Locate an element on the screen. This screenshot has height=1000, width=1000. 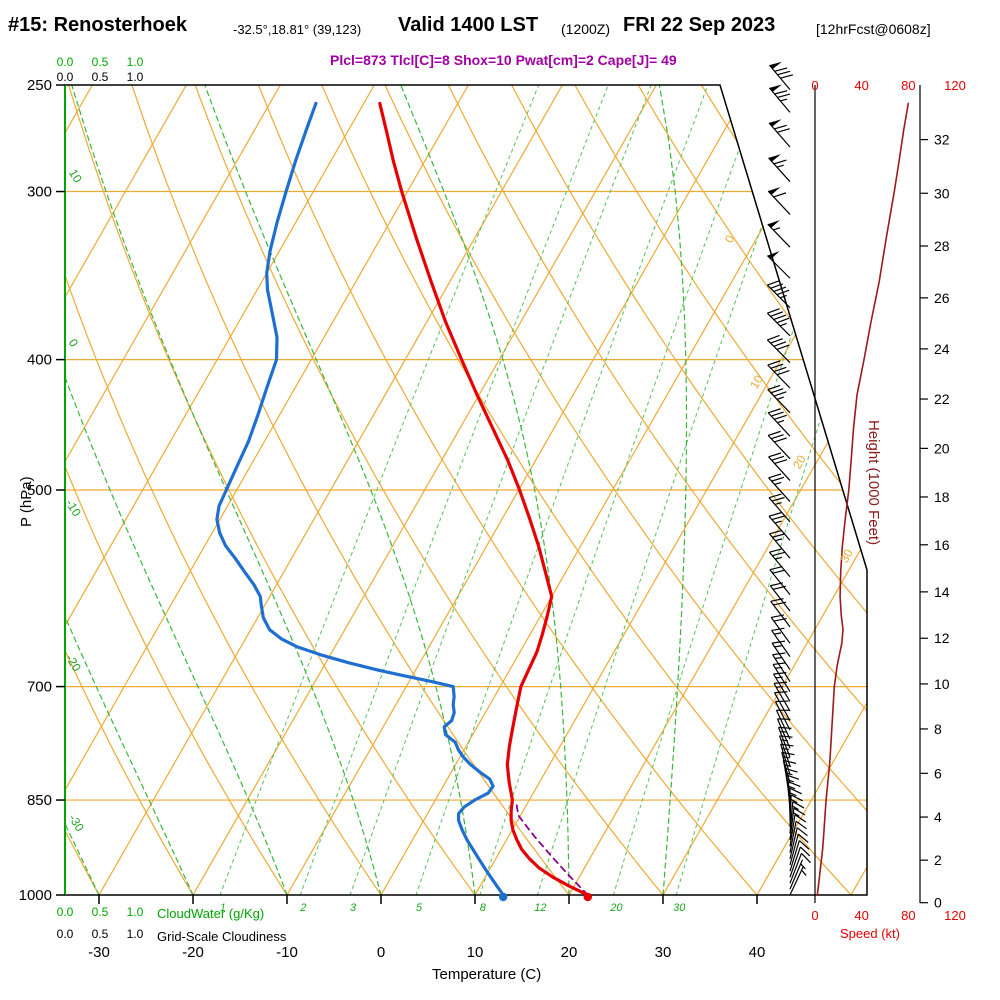
station-title: #15: Renosterhoek is located at coordinates (97, 25).